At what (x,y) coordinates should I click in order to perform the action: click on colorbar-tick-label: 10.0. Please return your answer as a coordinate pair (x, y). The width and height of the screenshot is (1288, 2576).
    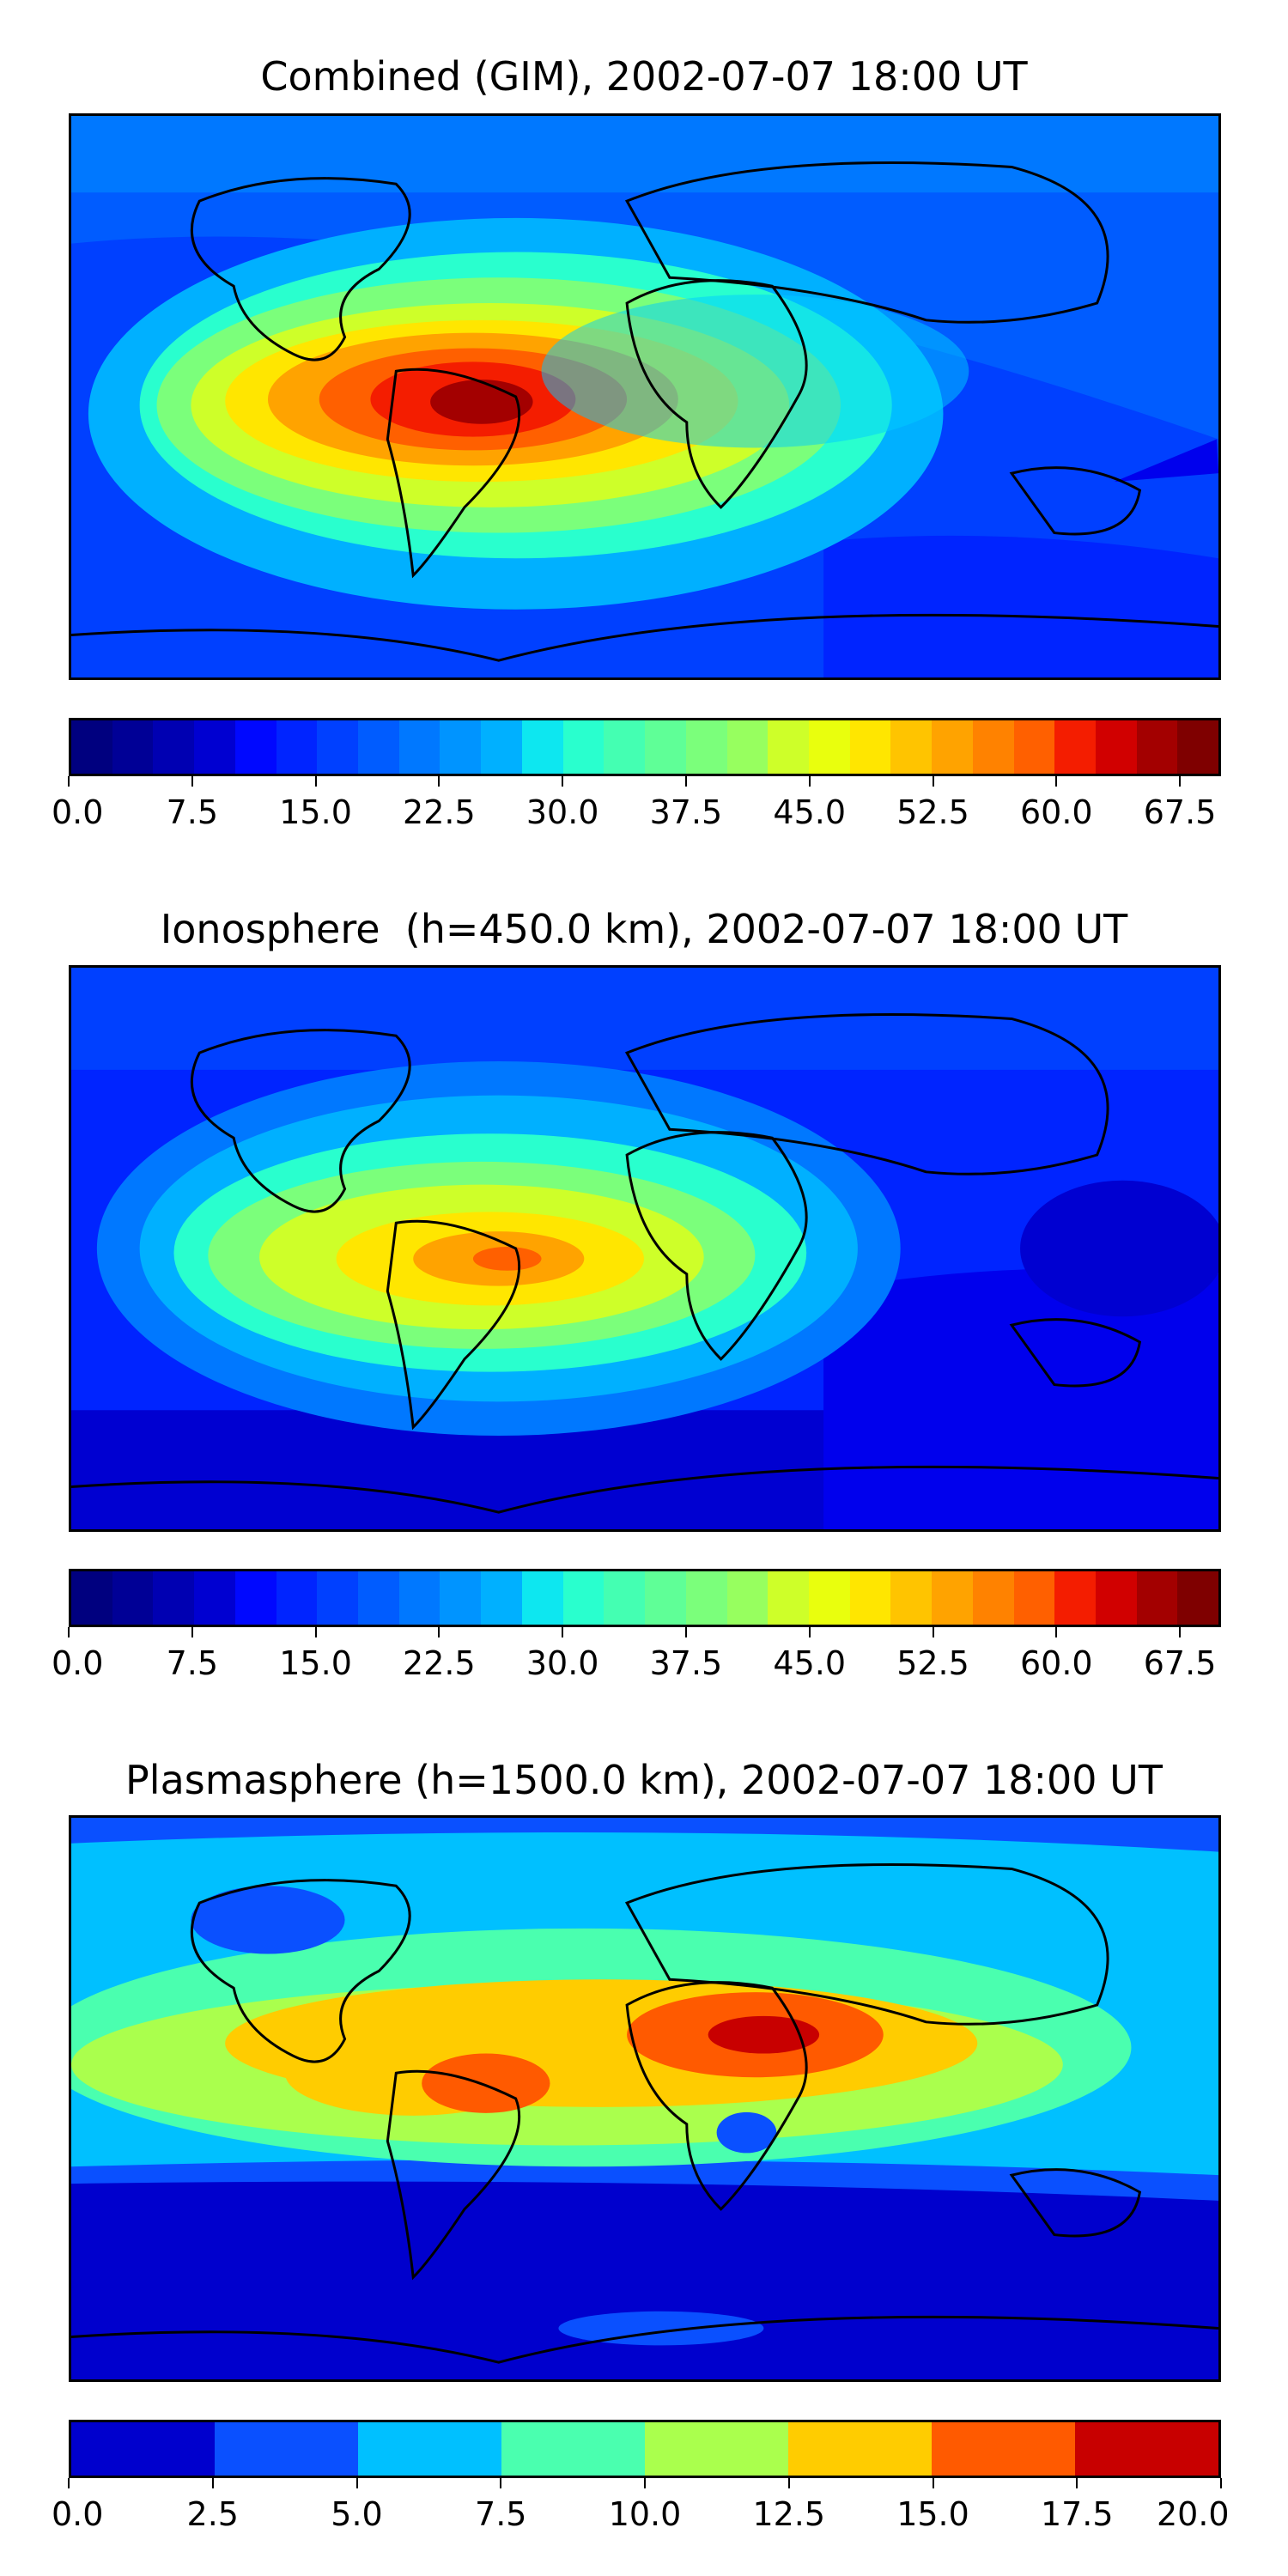
    Looking at the image, I should click on (645, 2514).